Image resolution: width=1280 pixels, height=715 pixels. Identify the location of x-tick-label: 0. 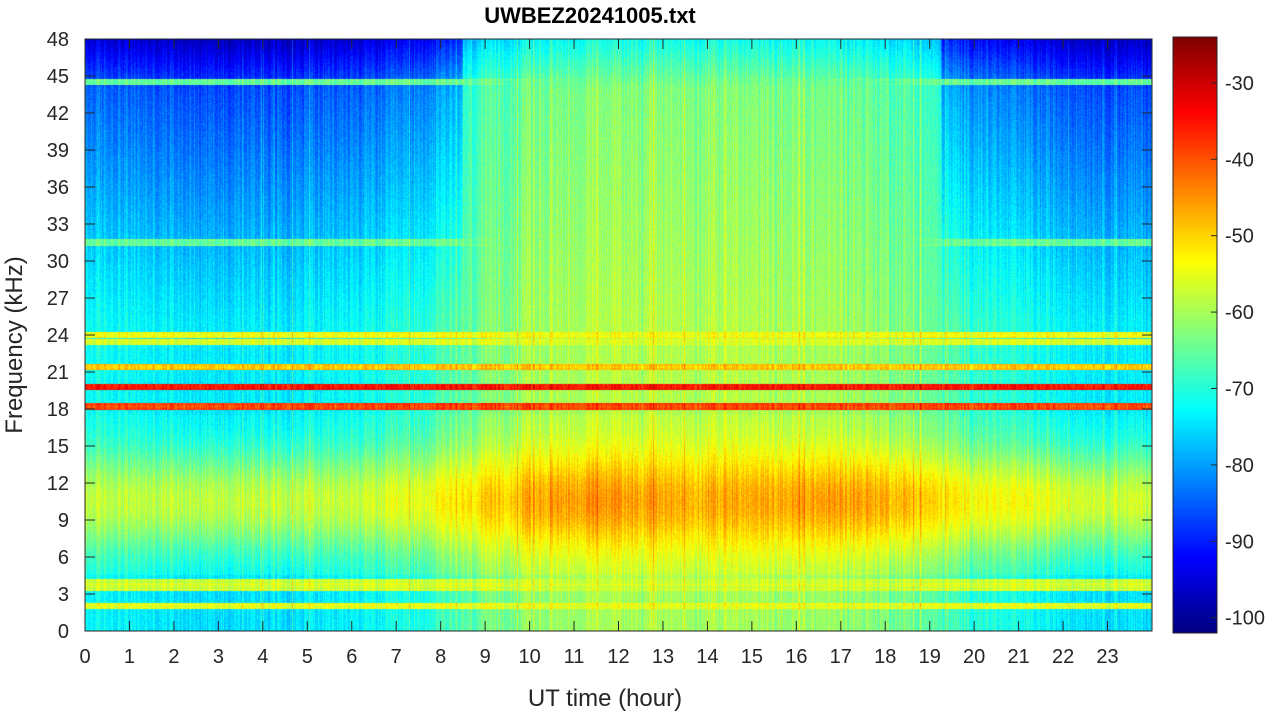
(84, 657).